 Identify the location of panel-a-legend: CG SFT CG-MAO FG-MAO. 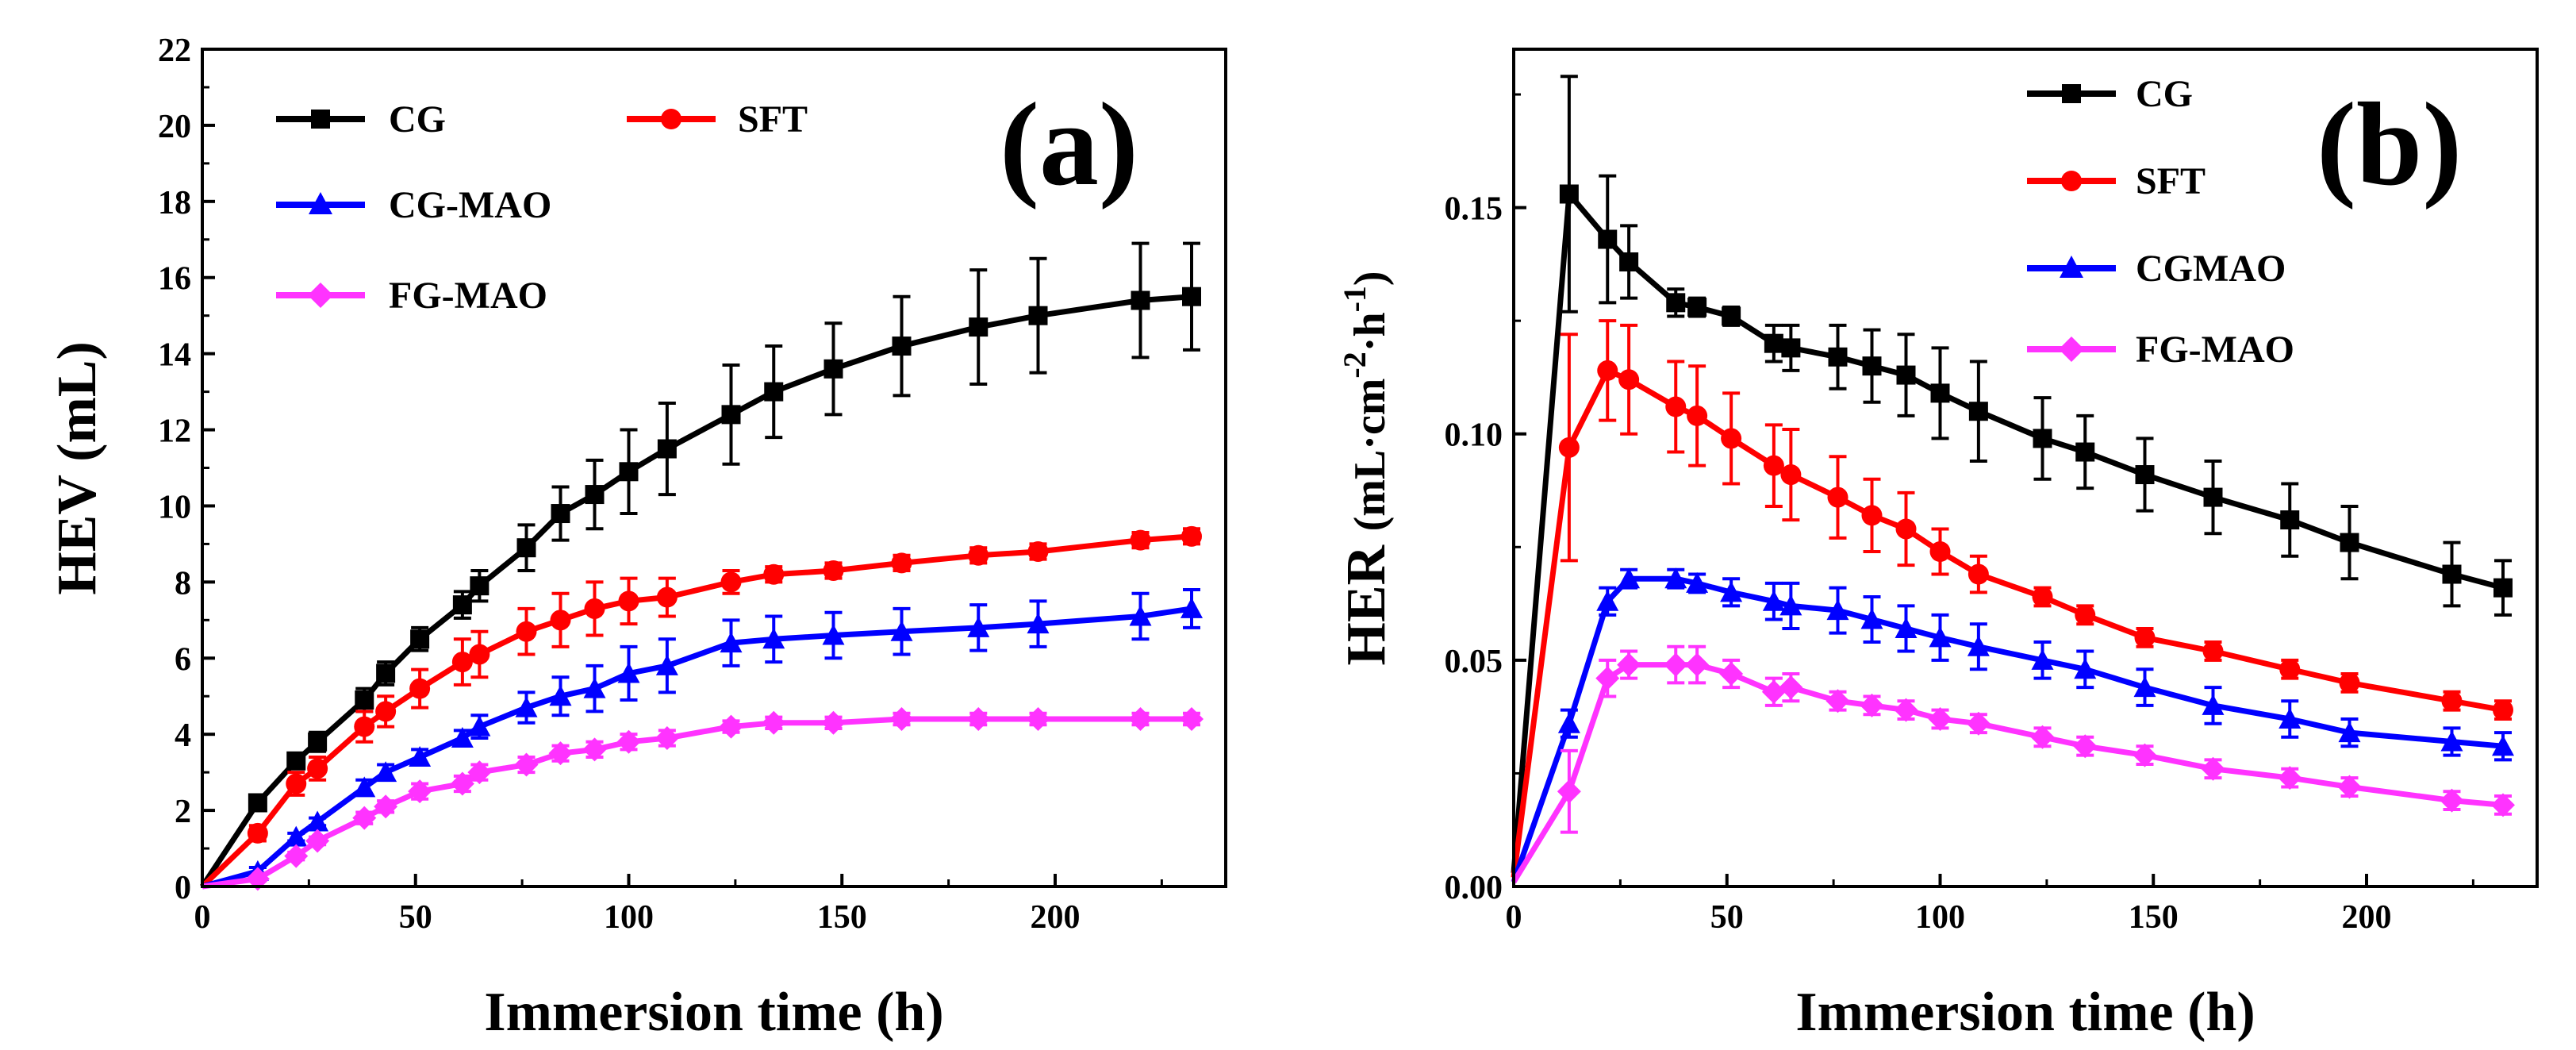
(542, 207).